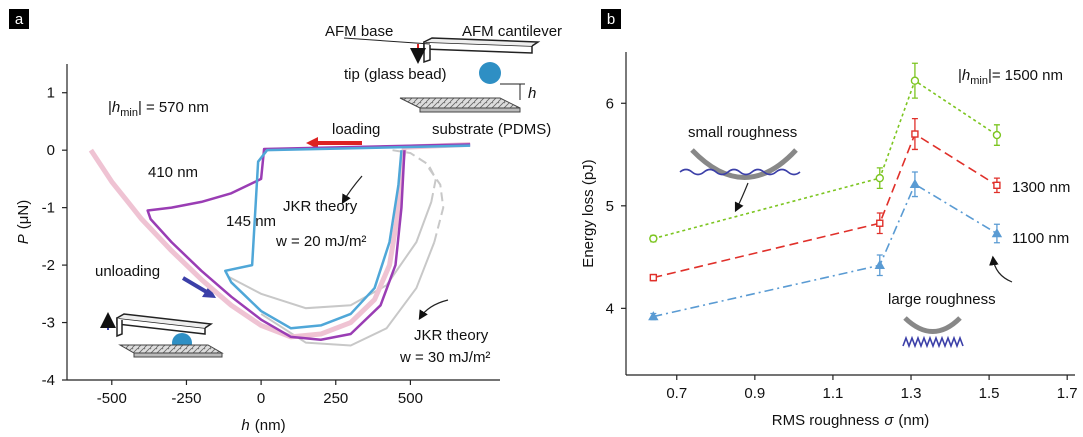  What do you see at coordinates (491, 129) in the screenshot?
I see `annotation: substrate (PDMS)` at bounding box center [491, 129].